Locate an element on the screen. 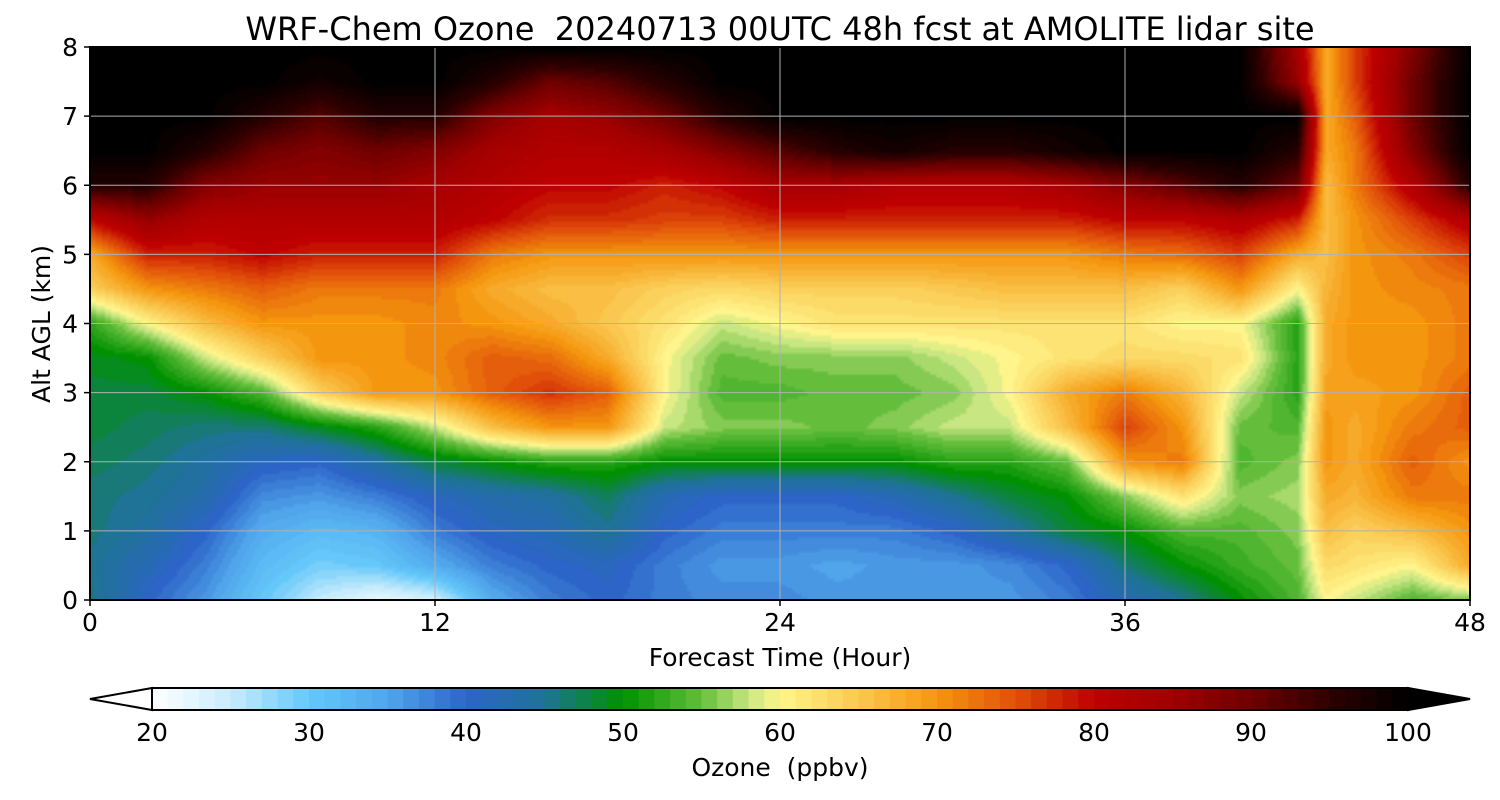 This screenshot has width=1500, height=800. colorbar-swatches is located at coordinates (780, 699).